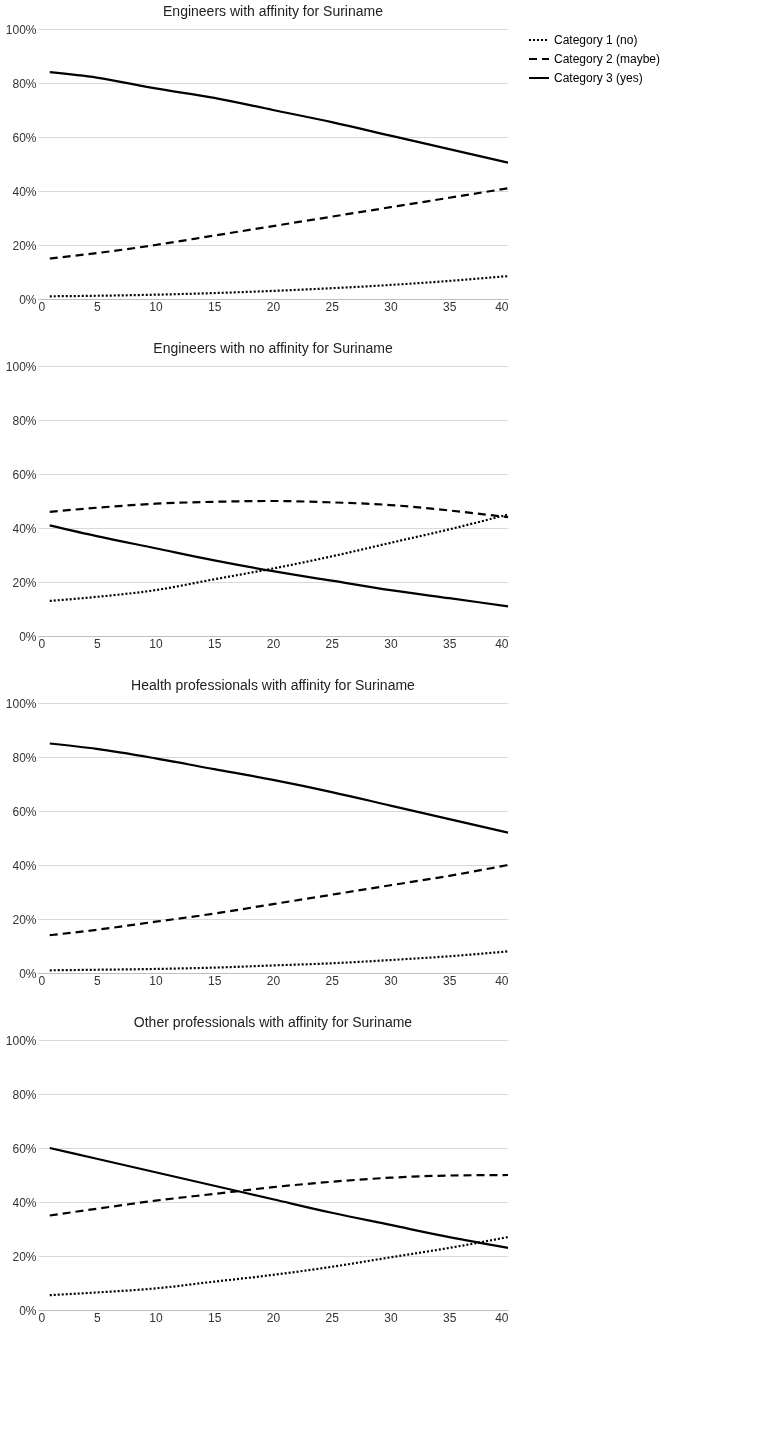  I want to click on legend-label: Category 3 (yes), so click(598, 78).